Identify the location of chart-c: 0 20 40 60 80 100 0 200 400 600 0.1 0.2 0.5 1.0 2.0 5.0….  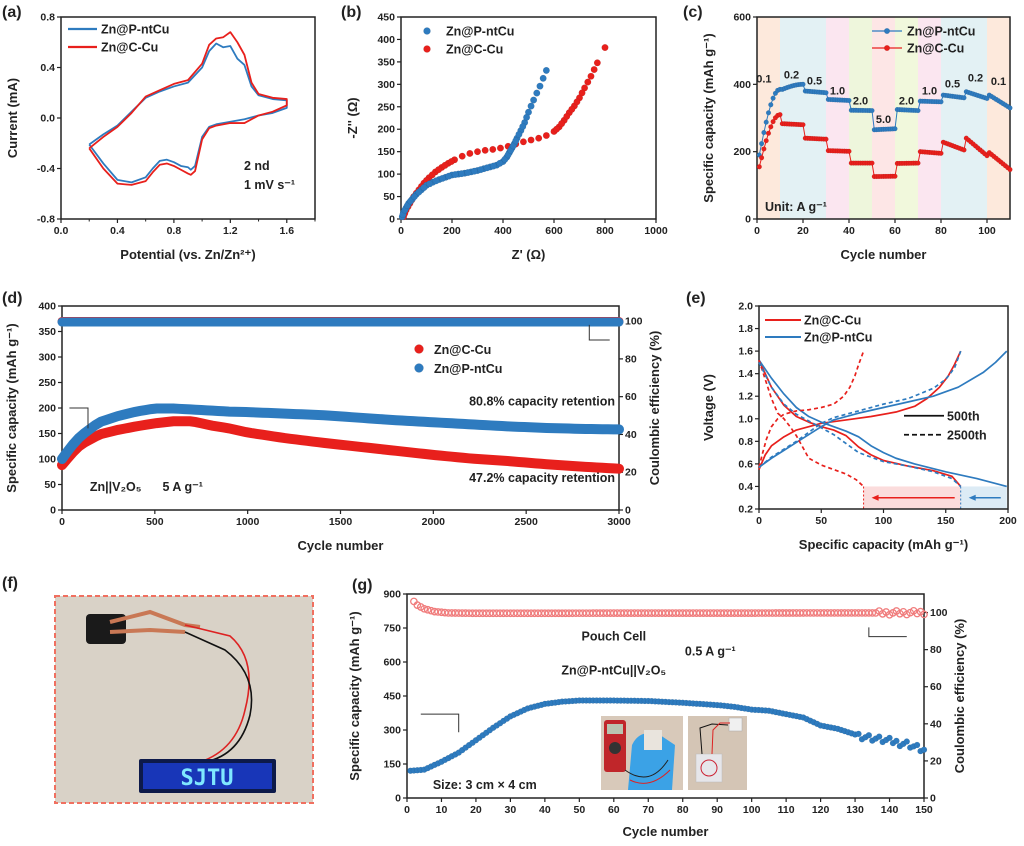
(857, 137).